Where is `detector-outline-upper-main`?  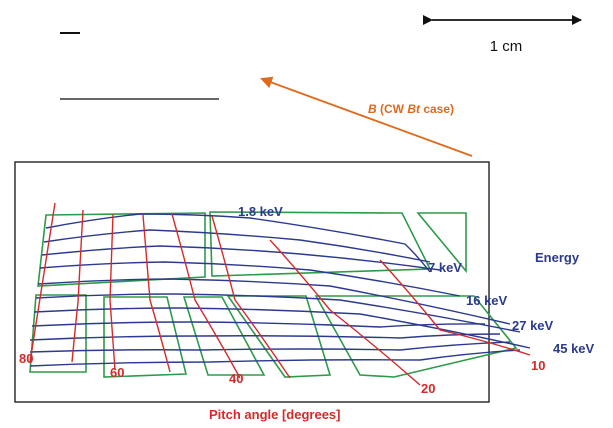 detector-outline-upper-main is located at coordinates (121, 249).